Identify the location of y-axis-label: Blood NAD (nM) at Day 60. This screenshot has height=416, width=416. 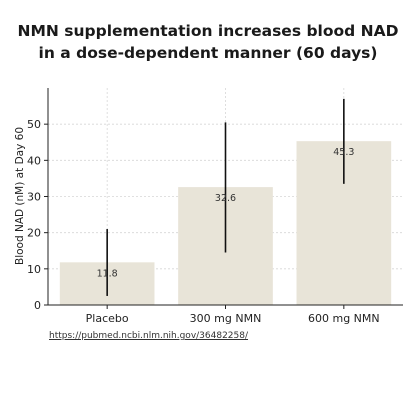
(20, 196).